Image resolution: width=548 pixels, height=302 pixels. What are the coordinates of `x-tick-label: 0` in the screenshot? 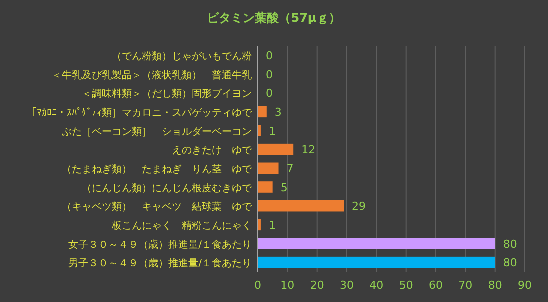 It's located at (258, 285).